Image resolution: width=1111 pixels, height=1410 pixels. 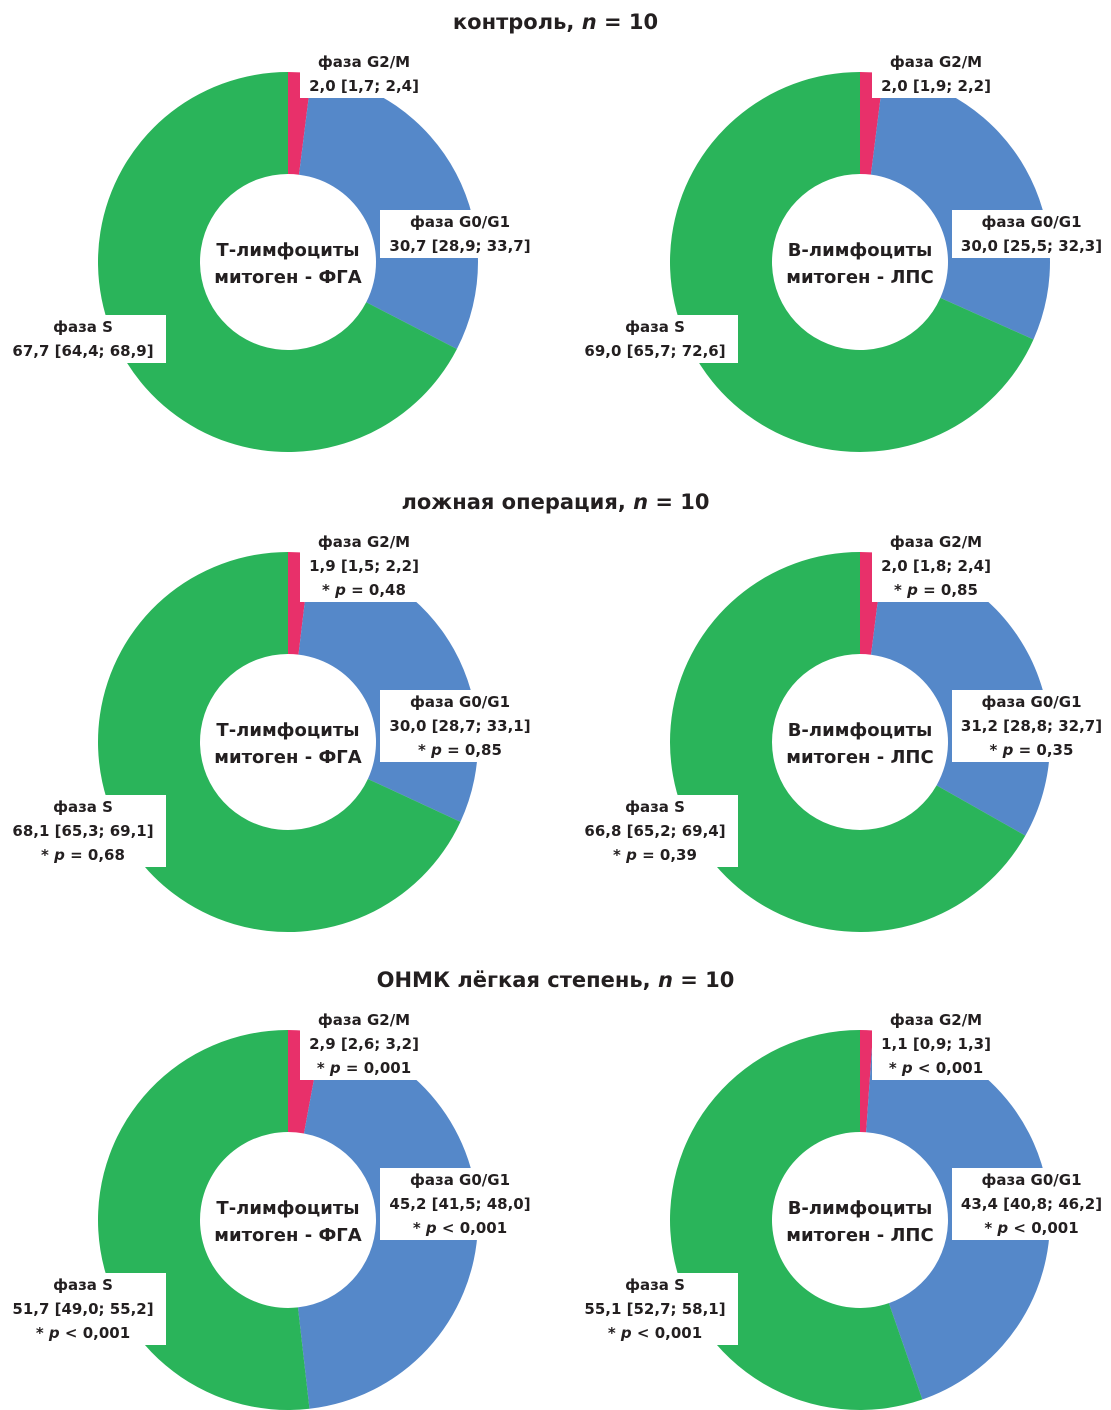 What do you see at coordinates (509, 502) in the screenshot?
I see `group-title-text: ложная операция` at bounding box center [509, 502].